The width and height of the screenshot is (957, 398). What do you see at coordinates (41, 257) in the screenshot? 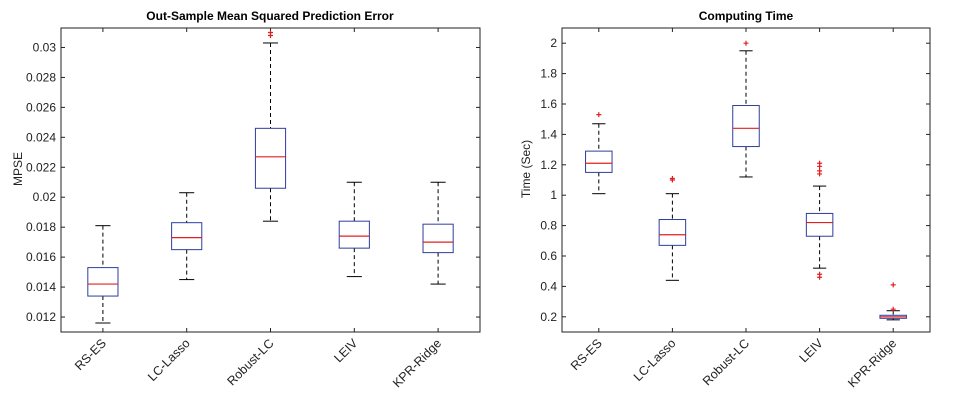
I see `y-tick-label: 0.016` at bounding box center [41, 257].